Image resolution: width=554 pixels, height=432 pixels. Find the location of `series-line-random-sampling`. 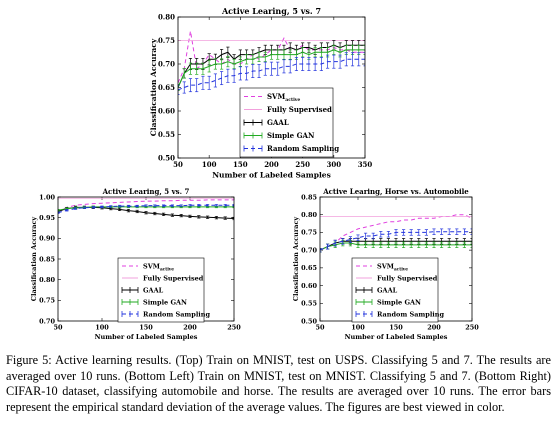

series-line-random-sampling is located at coordinates (146, 209).